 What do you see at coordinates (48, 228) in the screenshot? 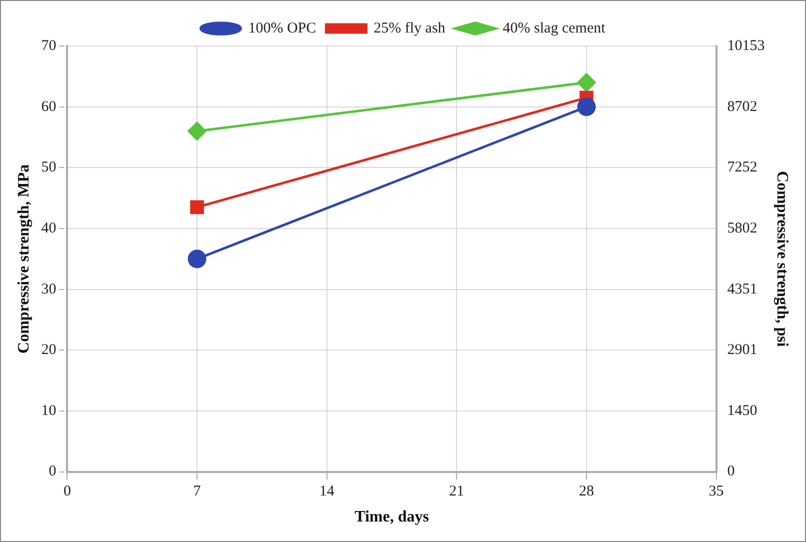
I see `y-tick-label: 40` at bounding box center [48, 228].